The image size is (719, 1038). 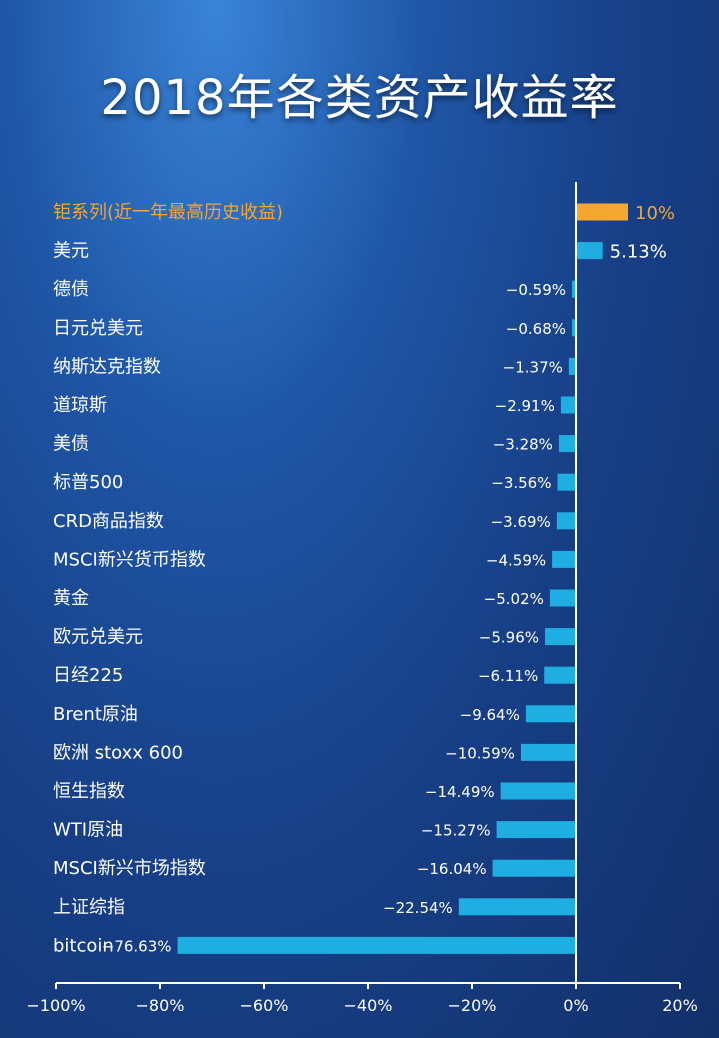 I want to click on value-label-15: −14.49%, so click(x=460, y=792).